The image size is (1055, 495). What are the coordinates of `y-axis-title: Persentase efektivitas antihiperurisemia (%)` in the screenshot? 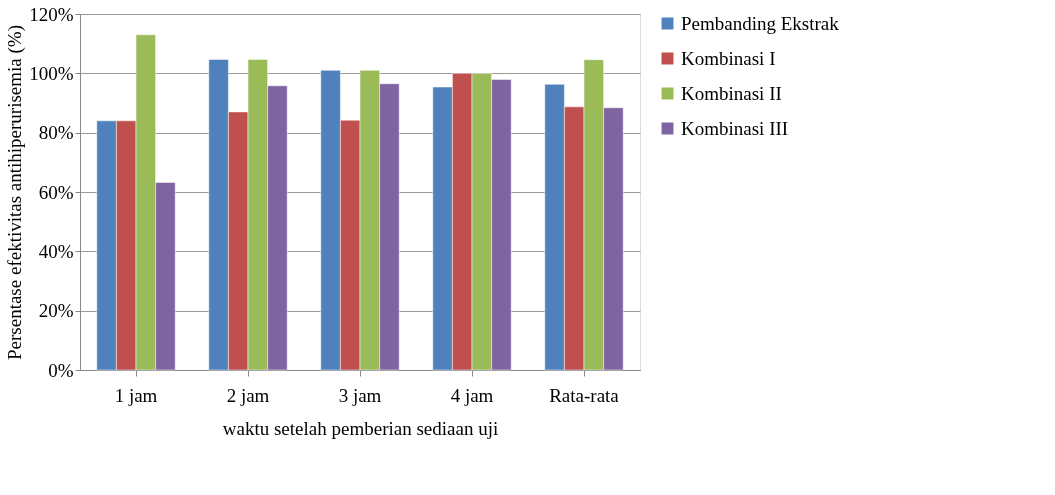 It's located at (15, 192).